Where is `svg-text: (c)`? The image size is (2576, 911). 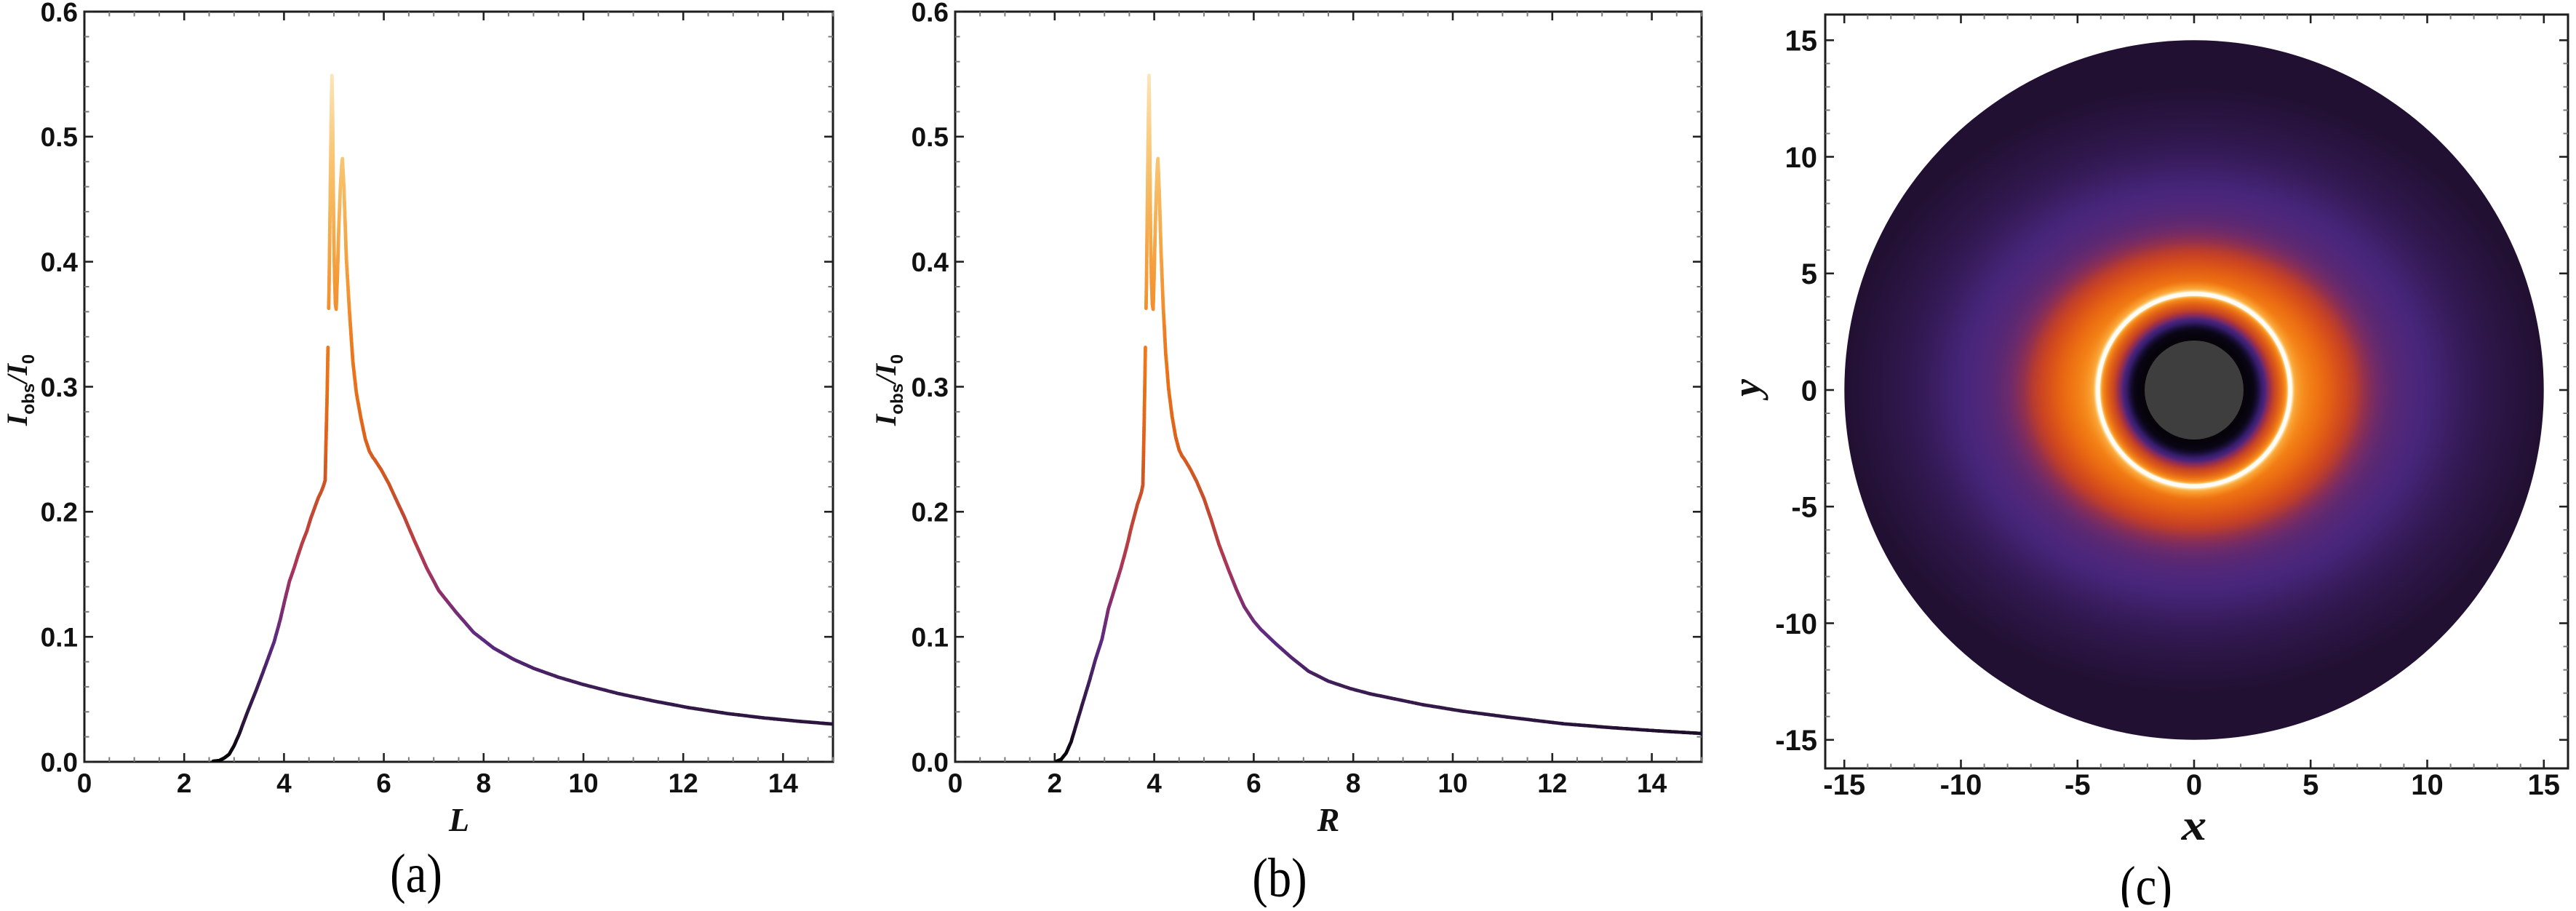
svg-text: (c) is located at coordinates (2146, 882).